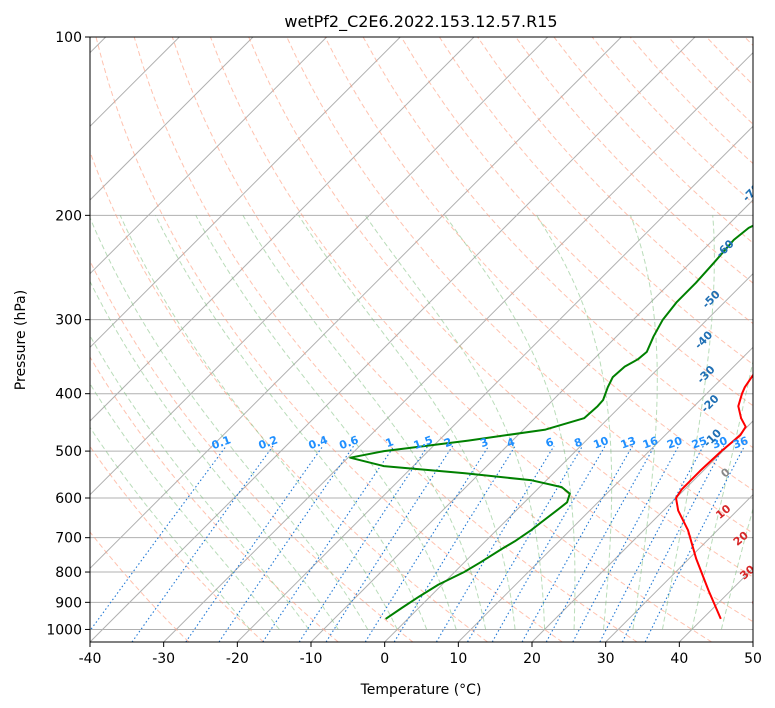  What do you see at coordinates (90, 659) in the screenshot?
I see `x-tick-label: -40` at bounding box center [90, 659].